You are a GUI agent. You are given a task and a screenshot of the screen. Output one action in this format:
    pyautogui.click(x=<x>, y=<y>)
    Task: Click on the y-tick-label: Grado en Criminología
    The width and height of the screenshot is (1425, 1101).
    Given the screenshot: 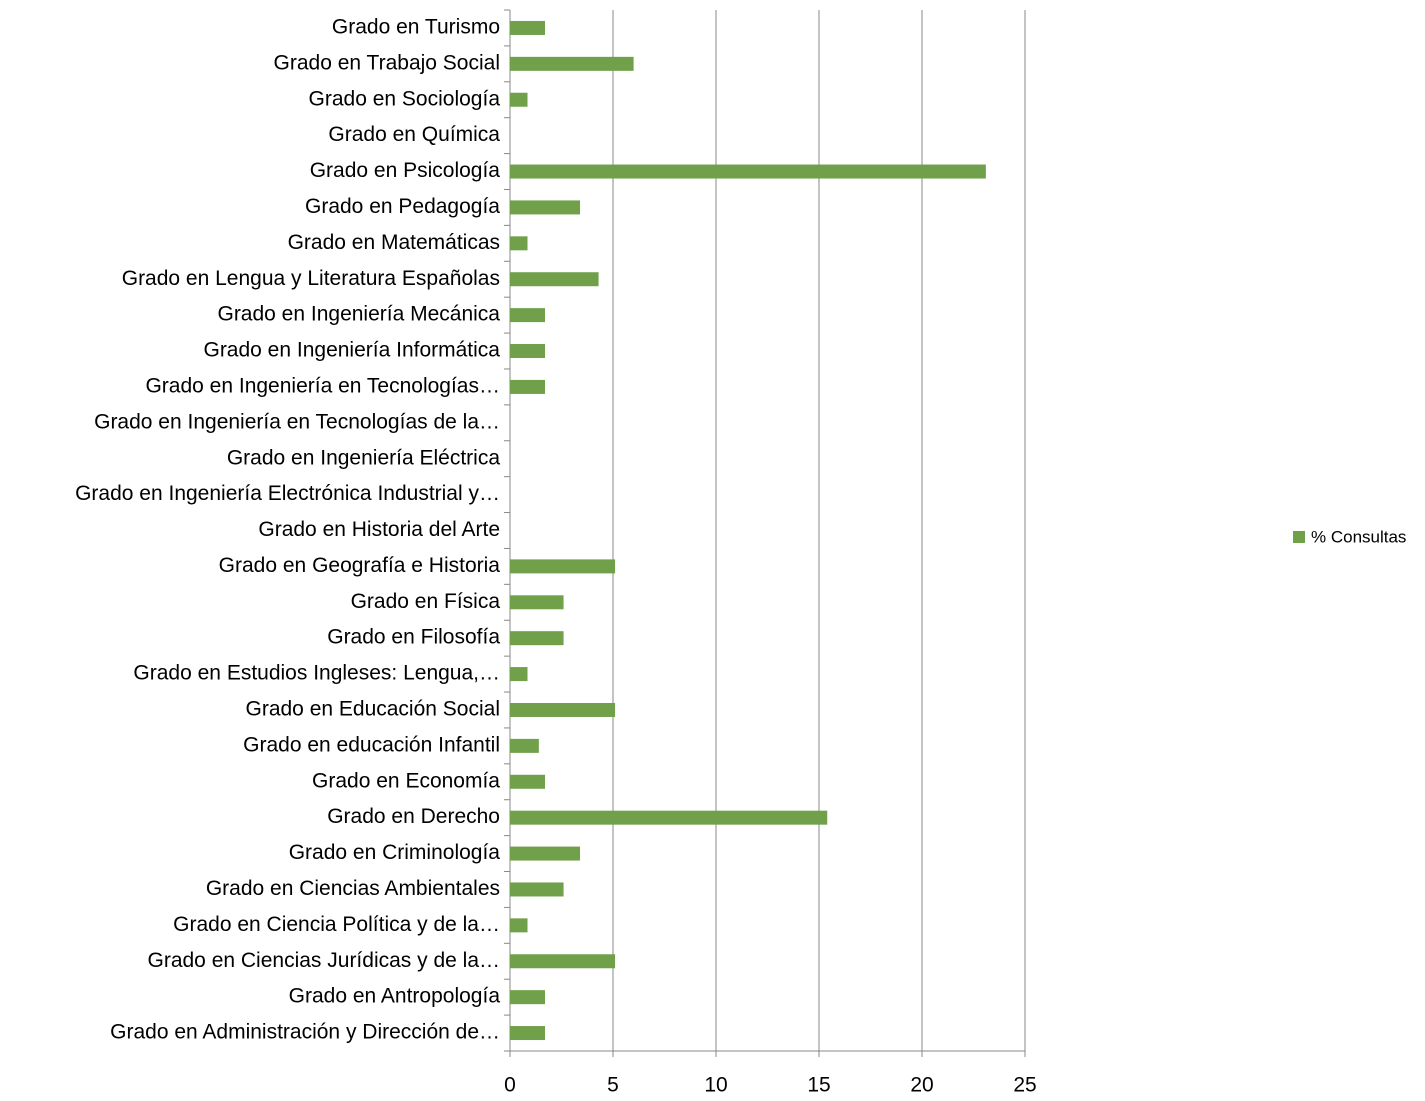 What is the action you would take?
    pyautogui.click(x=395, y=852)
    